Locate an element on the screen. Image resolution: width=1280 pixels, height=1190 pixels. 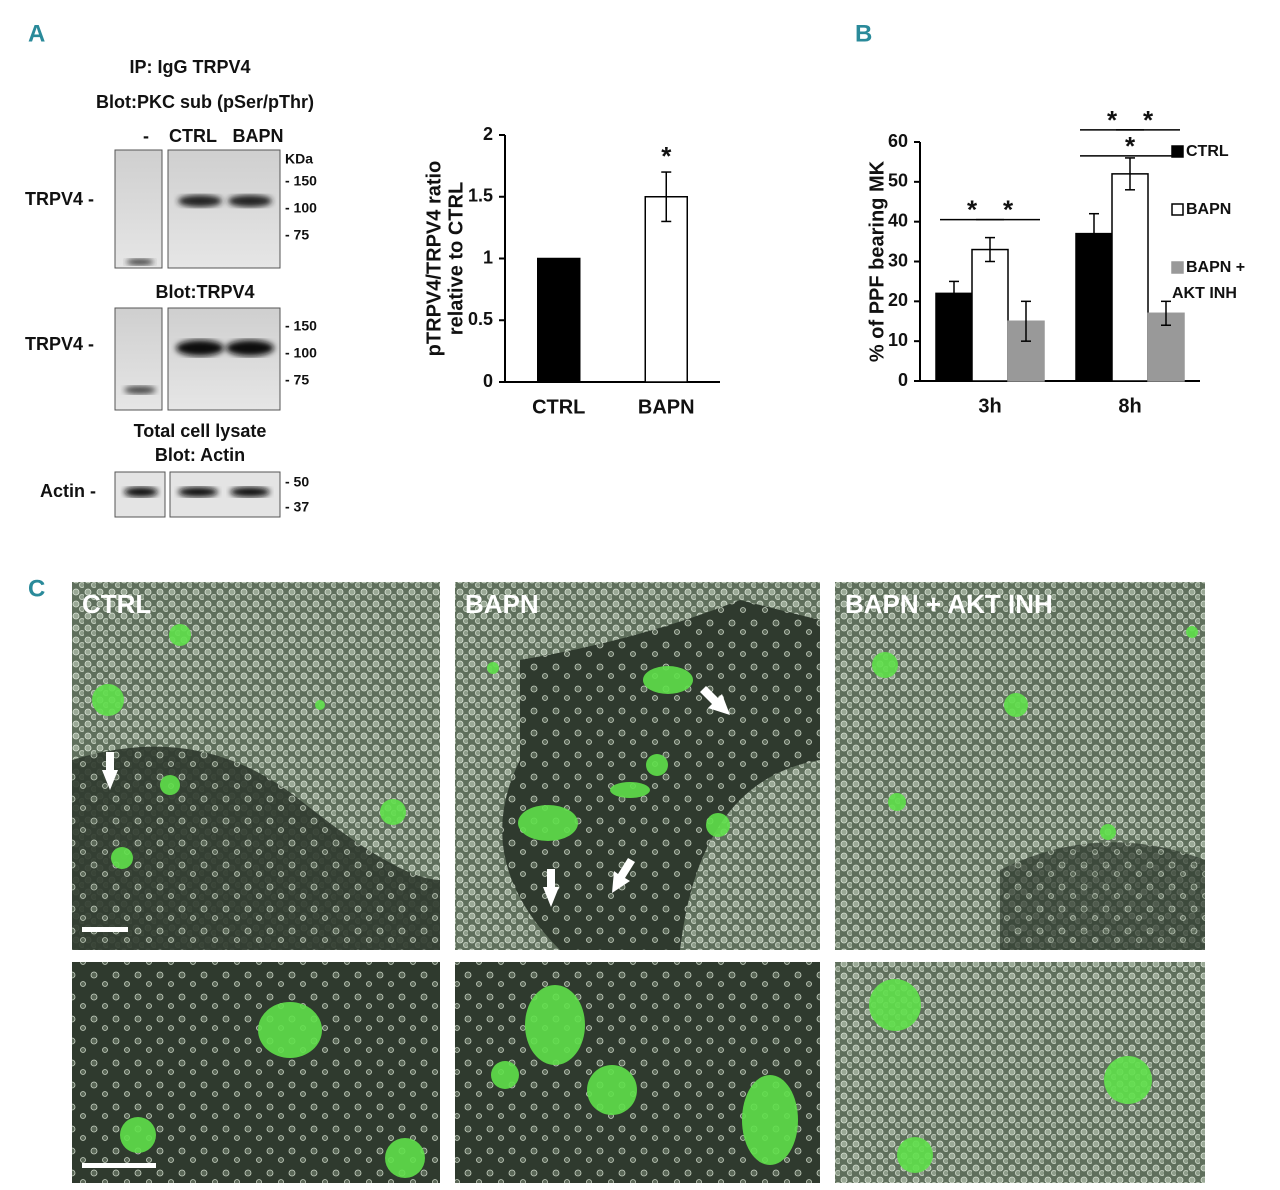
x-tick-label: CTRL is located at coordinates (558, 407).